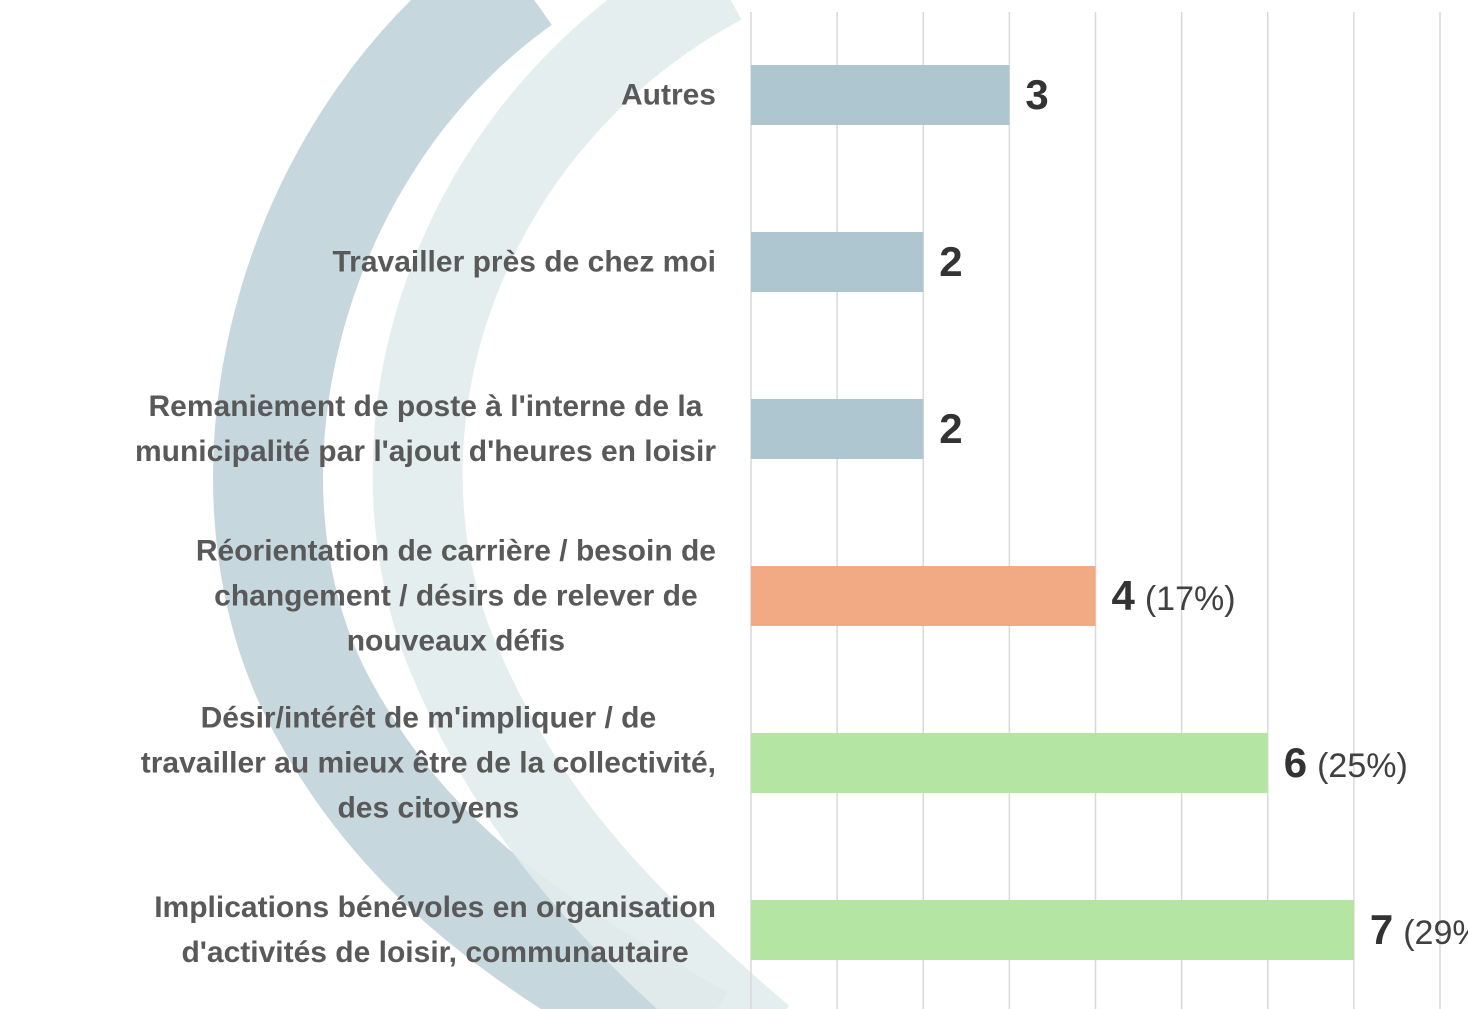 The height and width of the screenshot is (1009, 1468). Describe the element at coordinates (1036, 94) in the screenshot. I see `value-label: 3` at that location.